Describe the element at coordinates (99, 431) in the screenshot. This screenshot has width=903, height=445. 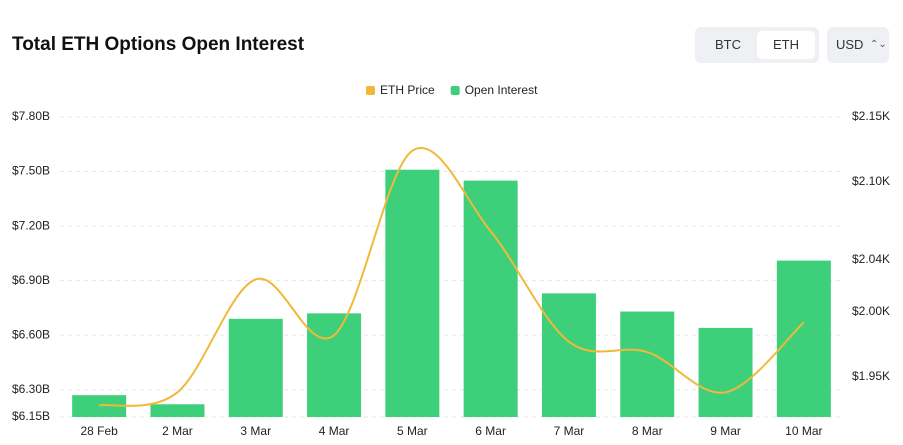
I see `x-tick-label: 28 Feb` at that location.